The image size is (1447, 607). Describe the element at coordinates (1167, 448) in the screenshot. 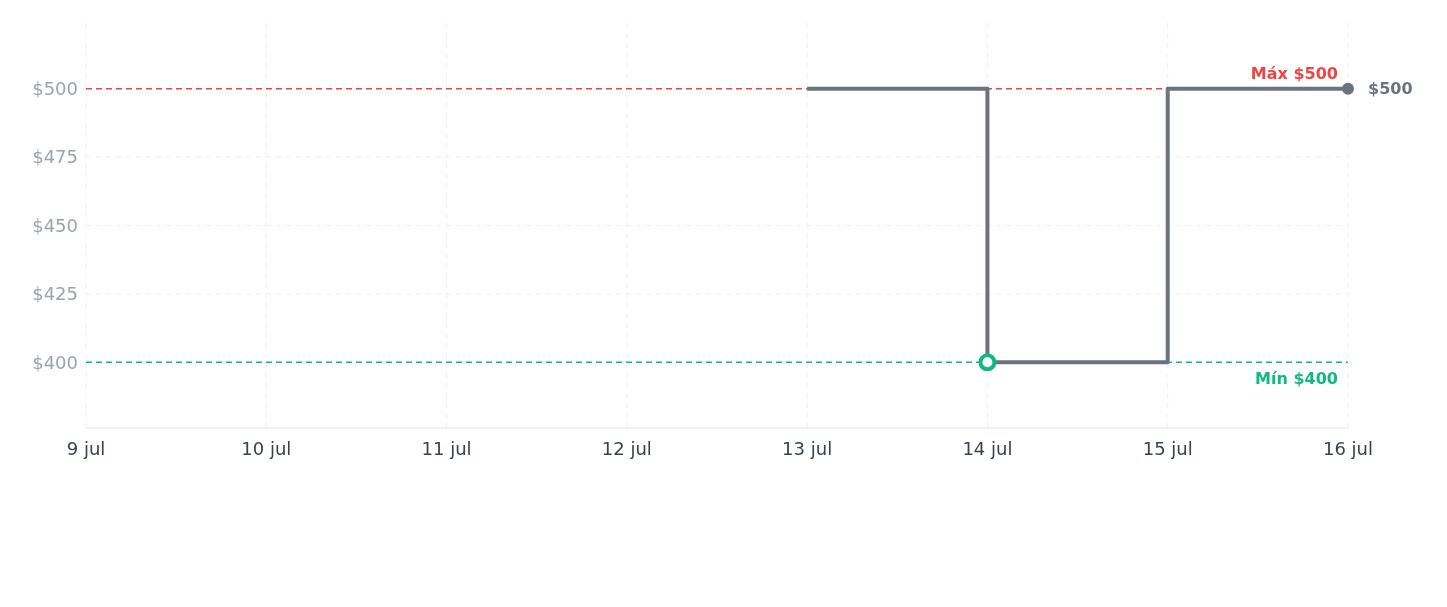

I see `x-tick-label: 15 jul` at that location.